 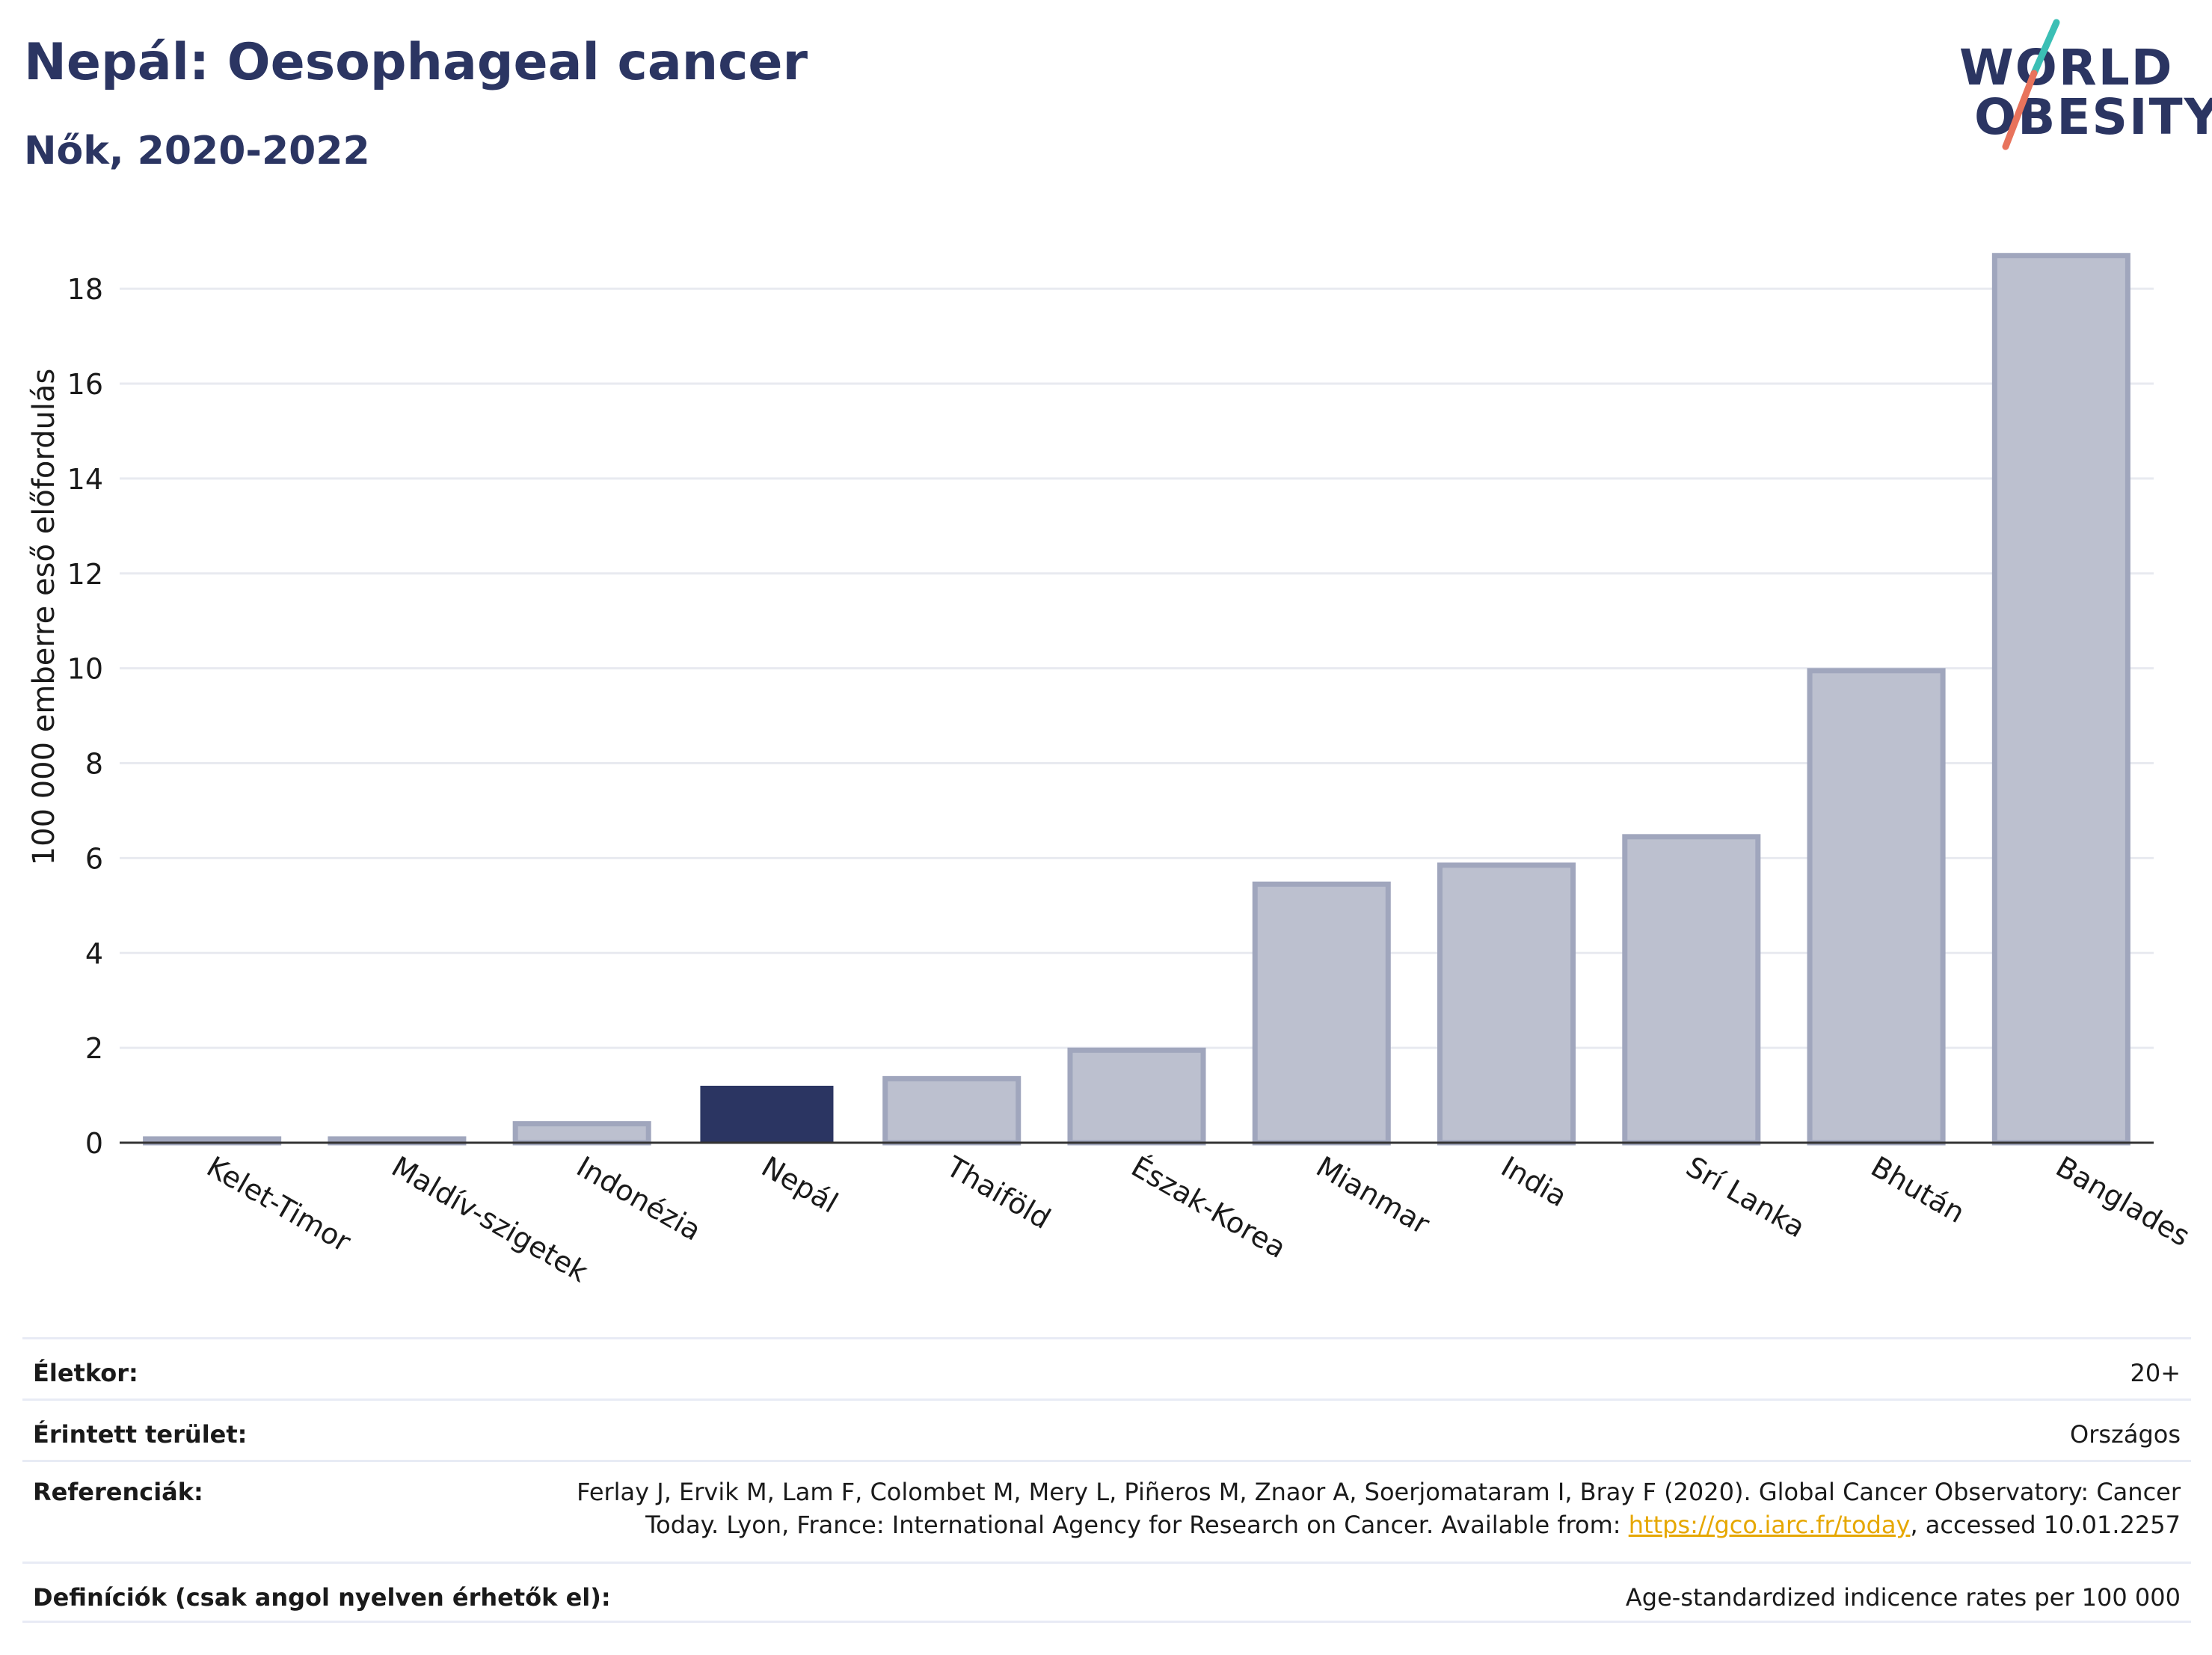 What do you see at coordinates (94, 1143) in the screenshot?
I see `y-tick-label: 0` at bounding box center [94, 1143].